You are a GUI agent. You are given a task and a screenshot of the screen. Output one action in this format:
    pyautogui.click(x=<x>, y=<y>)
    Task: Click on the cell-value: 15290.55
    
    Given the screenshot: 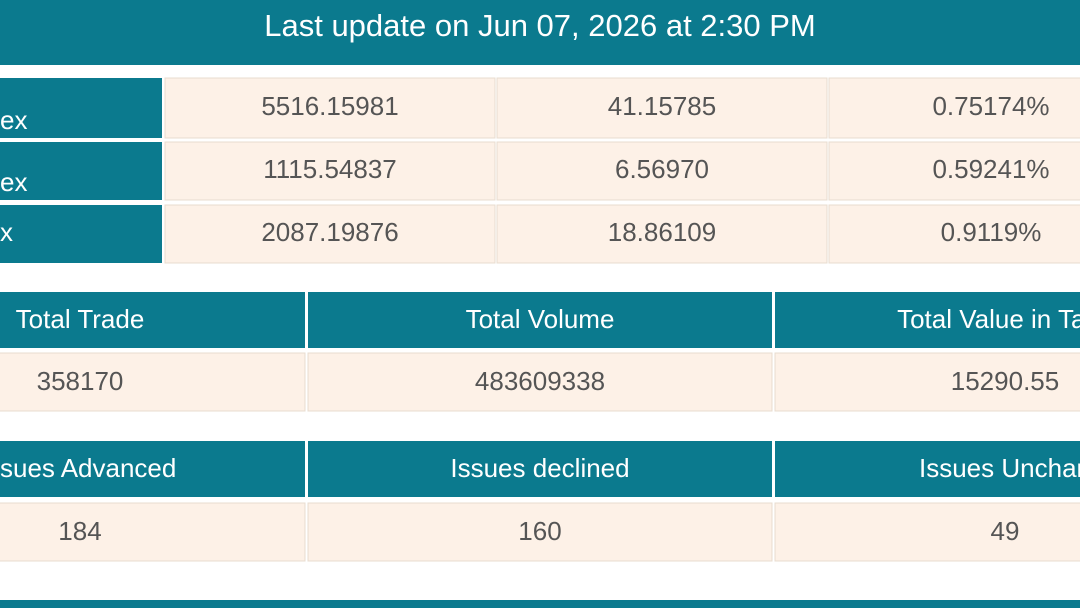 What is the action you would take?
    pyautogui.click(x=1005, y=381)
    